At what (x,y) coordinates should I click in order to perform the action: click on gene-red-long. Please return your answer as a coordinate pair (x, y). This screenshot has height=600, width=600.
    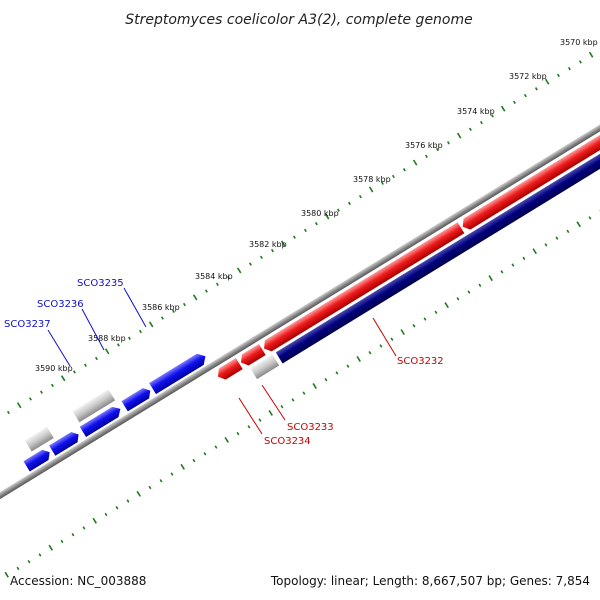
    Looking at the image, I should click on (363, 288).